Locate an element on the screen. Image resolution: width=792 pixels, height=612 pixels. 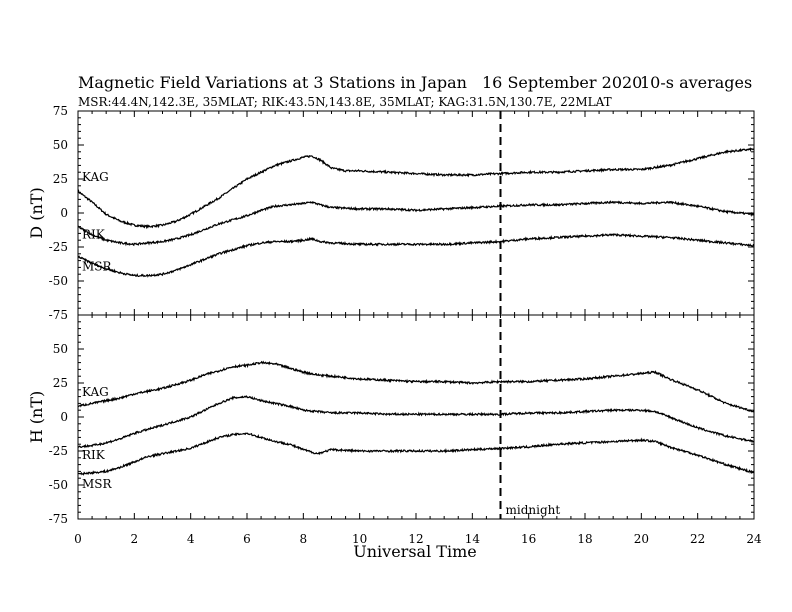
x-tick-label: 4 is located at coordinates (191, 539).